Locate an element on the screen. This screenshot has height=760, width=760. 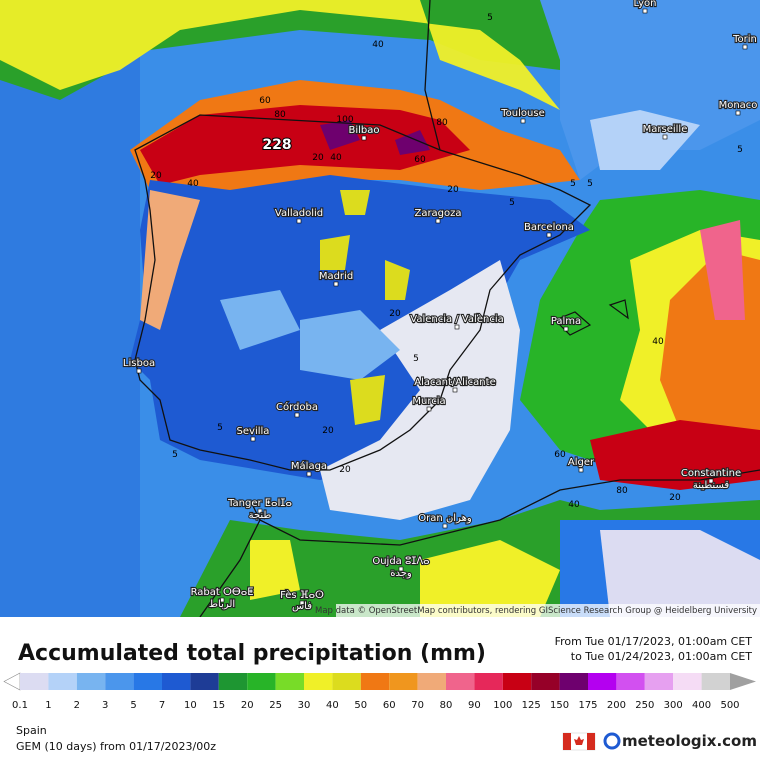
city-label: Alger is located at coordinates (581, 462).